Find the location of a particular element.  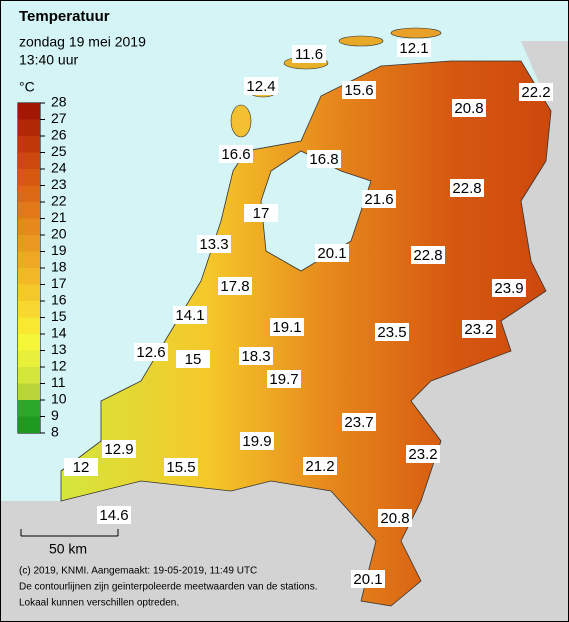

legend-tick-label: 13 is located at coordinates (59, 349).